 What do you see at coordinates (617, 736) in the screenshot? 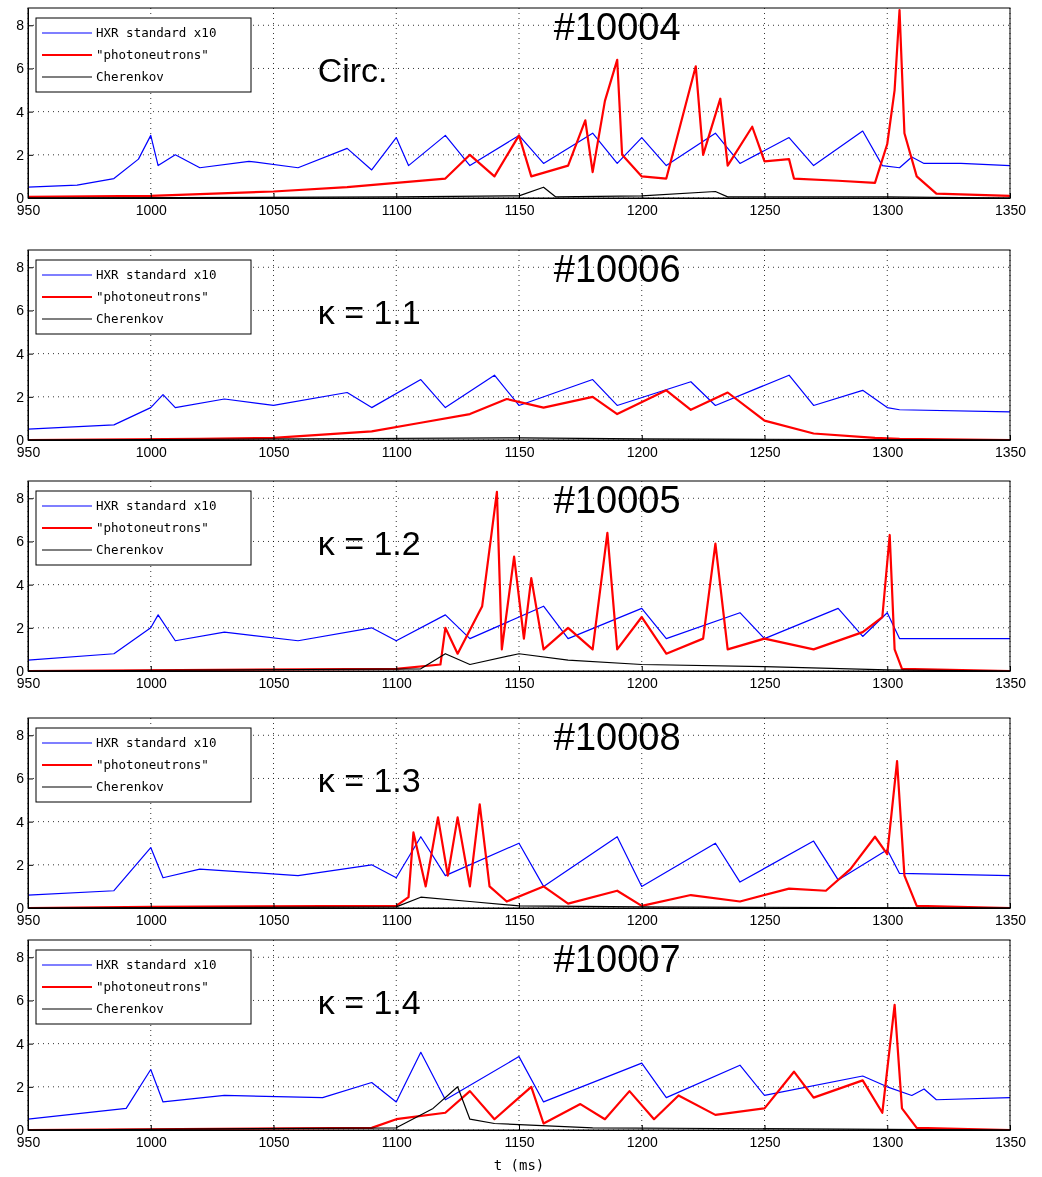
I see `annotation: #10008` at bounding box center [617, 736].